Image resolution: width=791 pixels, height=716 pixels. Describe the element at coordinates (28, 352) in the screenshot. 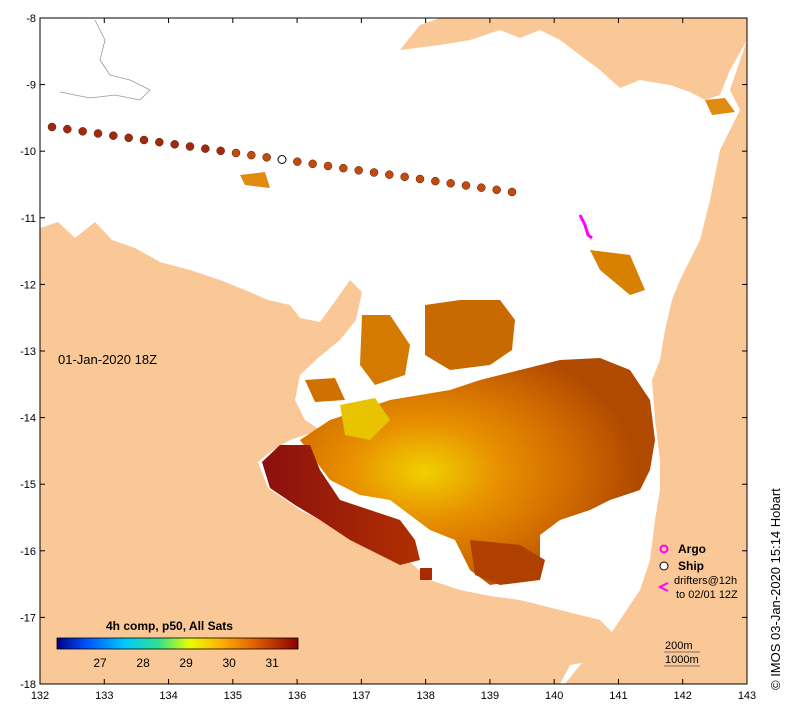

I see `lat-tick-label: -13` at that location.